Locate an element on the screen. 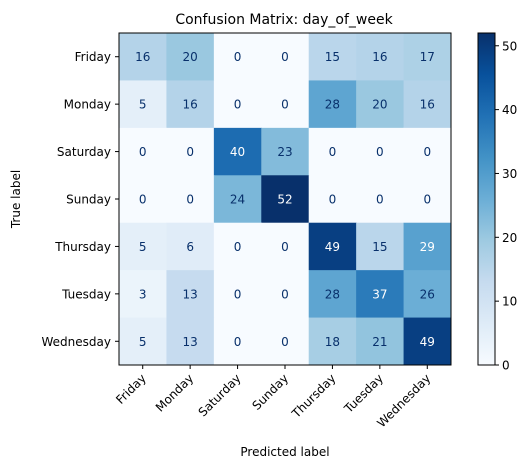  cell-value-label: 3 is located at coordinates (143, 294).